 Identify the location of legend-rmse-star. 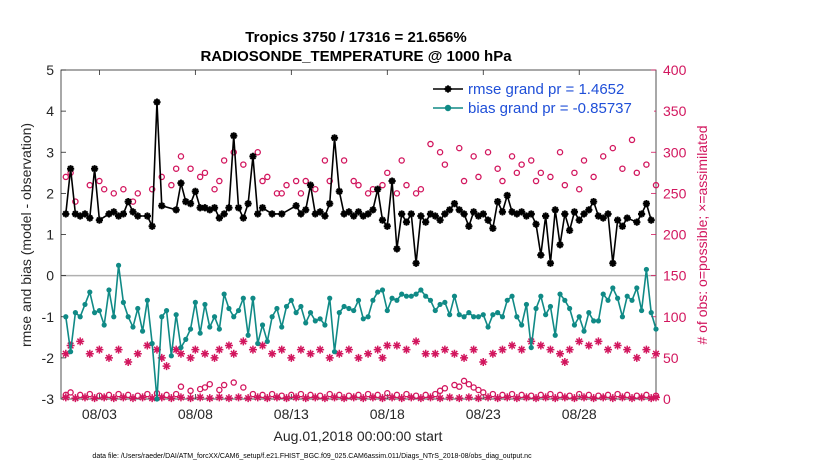
(448, 89).